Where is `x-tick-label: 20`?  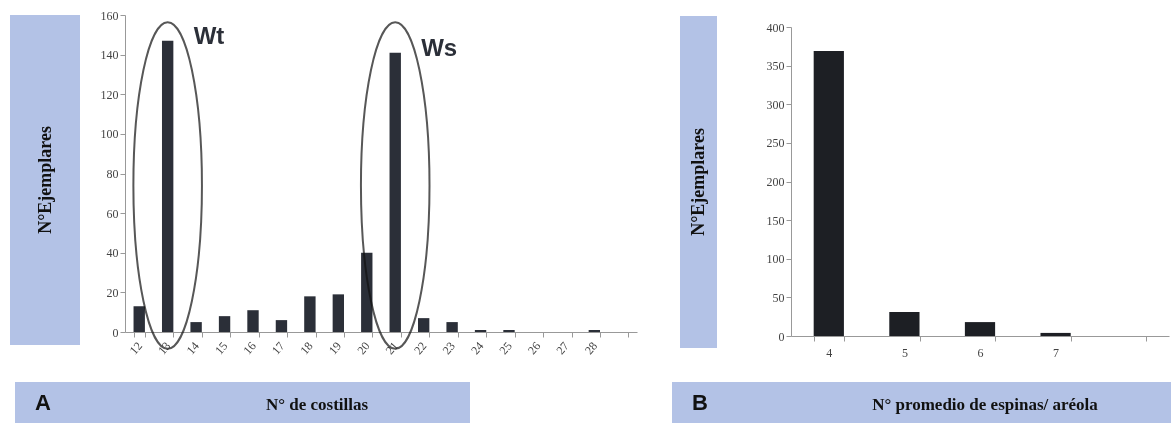 x-tick-label: 20 is located at coordinates (363, 348).